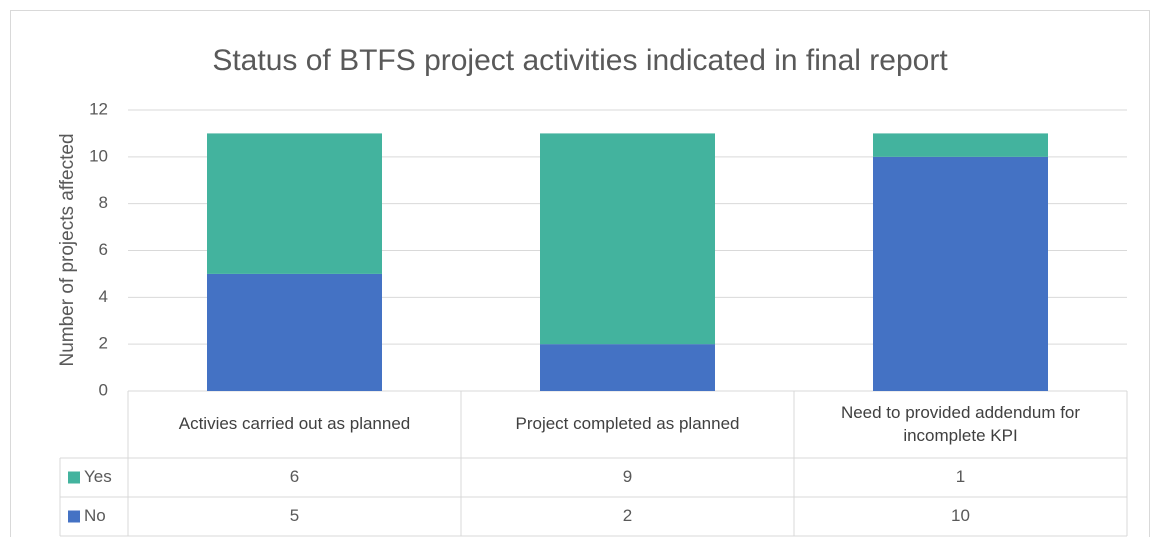 The height and width of the screenshot is (537, 1160). What do you see at coordinates (294, 515) in the screenshot?
I see `table-value: 5` at bounding box center [294, 515].